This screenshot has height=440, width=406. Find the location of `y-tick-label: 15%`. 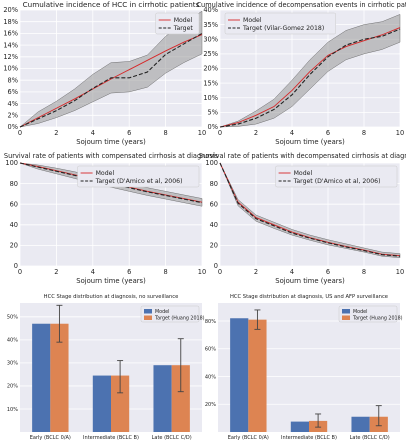

y-tick-label: 15% is located at coordinates (210, 83).